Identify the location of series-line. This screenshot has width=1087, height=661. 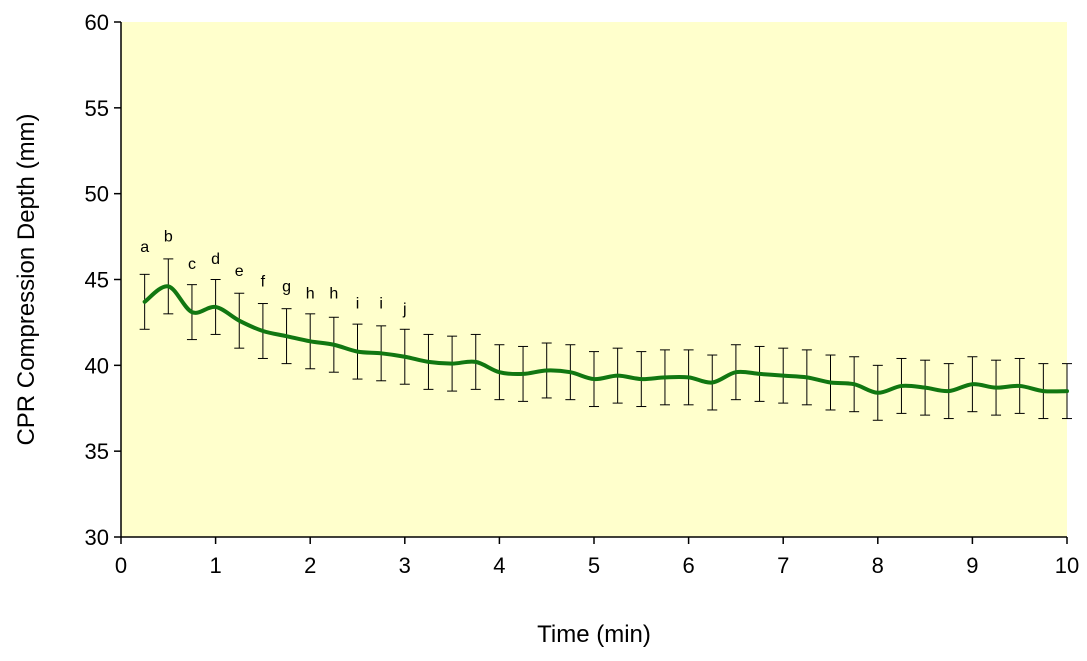
(605, 339).